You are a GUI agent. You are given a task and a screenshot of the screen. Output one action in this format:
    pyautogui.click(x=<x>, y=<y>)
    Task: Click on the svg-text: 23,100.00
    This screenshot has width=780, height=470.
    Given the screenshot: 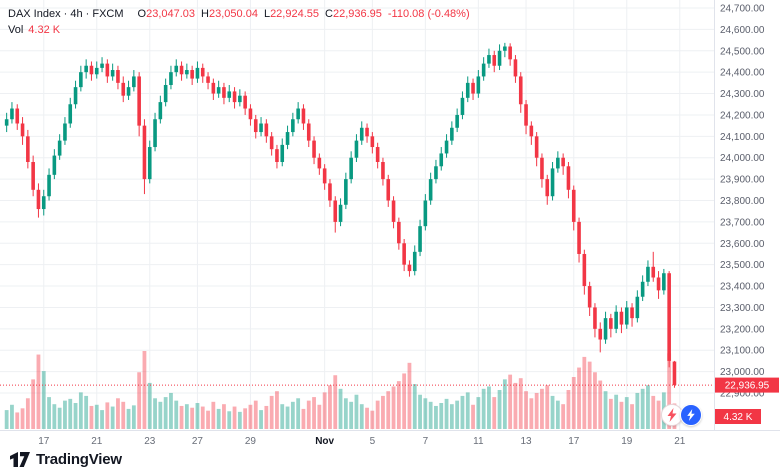 What is the action you would take?
    pyautogui.click(x=742, y=351)
    